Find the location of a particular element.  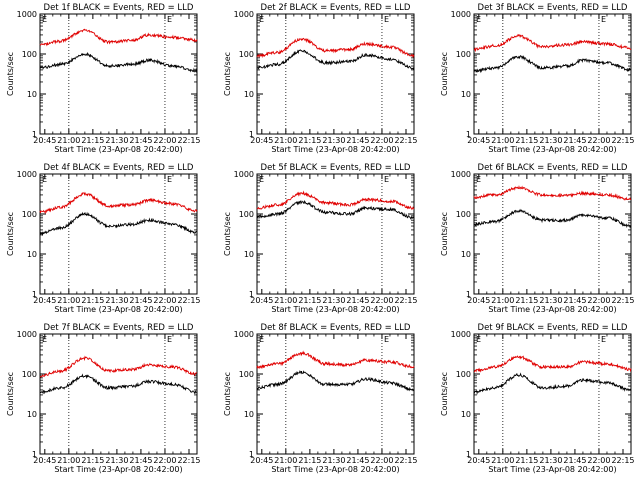

panel-title: Det 4f BLACK = Events, RED = LLD is located at coordinates (119, 168).